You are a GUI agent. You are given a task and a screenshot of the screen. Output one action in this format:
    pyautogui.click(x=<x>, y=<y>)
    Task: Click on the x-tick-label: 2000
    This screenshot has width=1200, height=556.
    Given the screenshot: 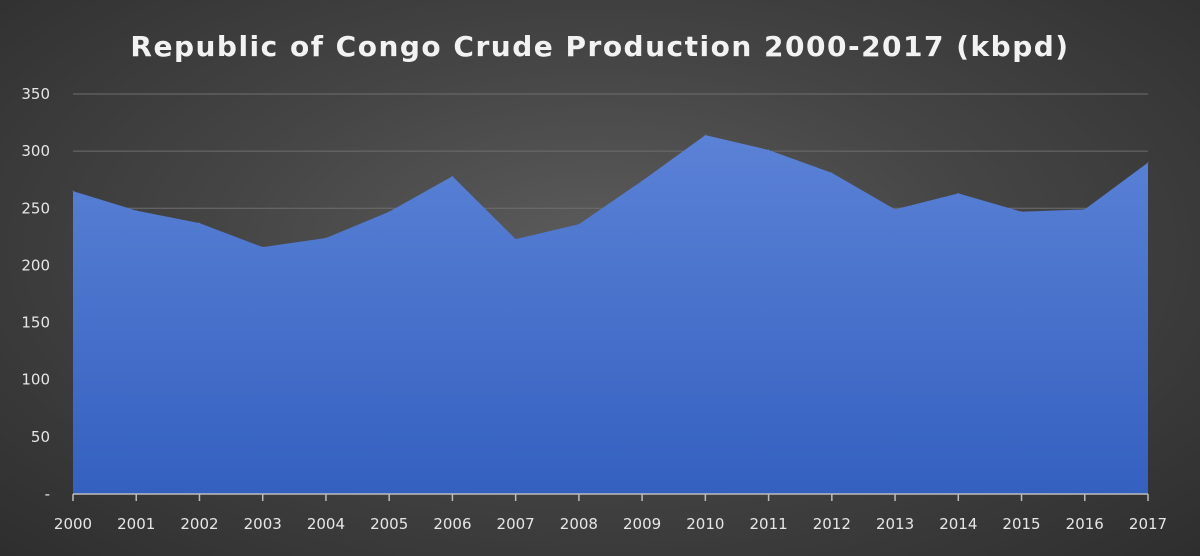 What is the action you would take?
    pyautogui.click(x=73, y=524)
    